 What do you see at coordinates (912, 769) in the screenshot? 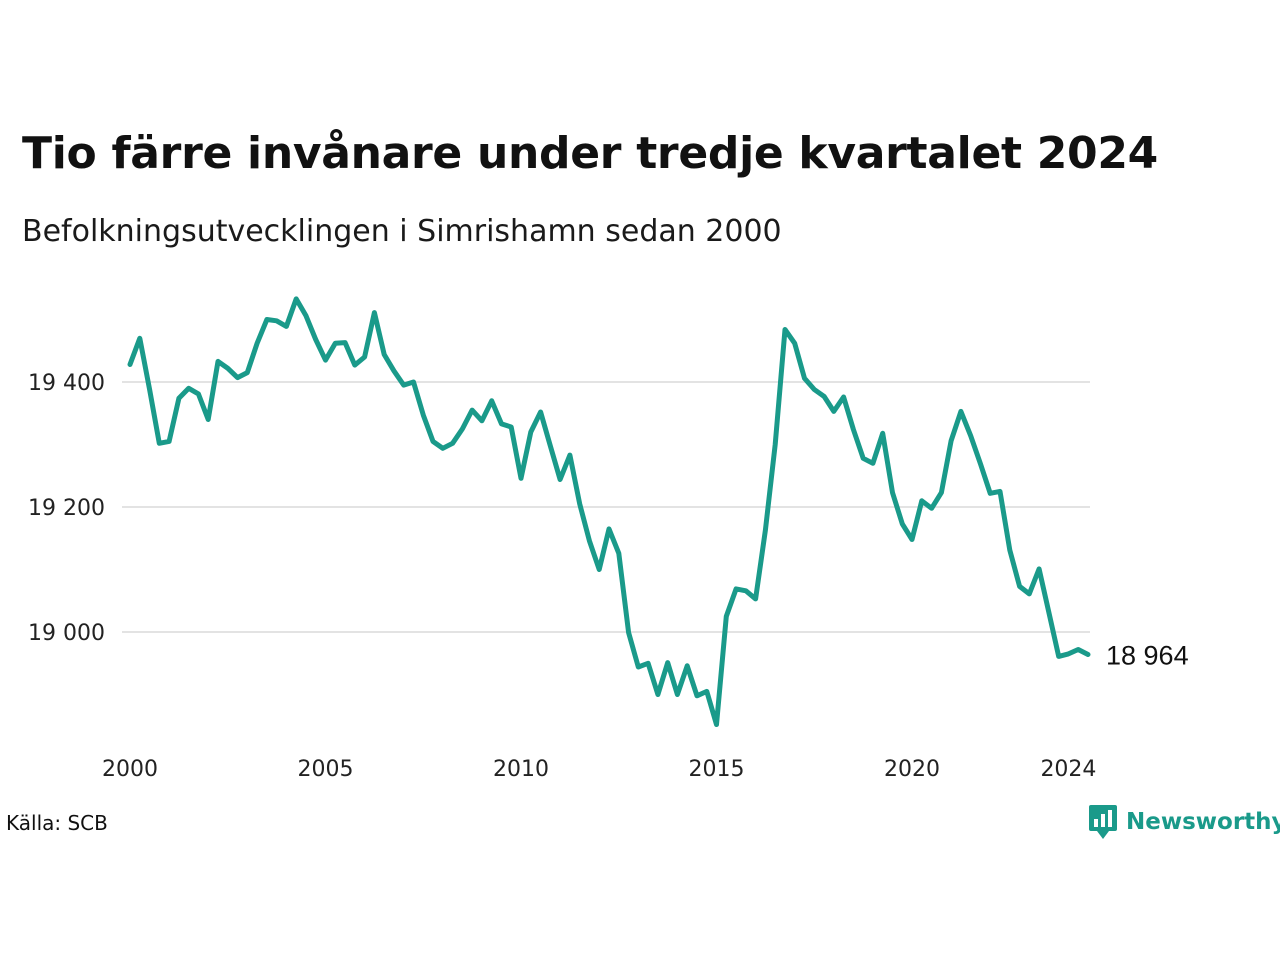
I see `x-tick-label: 2020` at bounding box center [912, 769].